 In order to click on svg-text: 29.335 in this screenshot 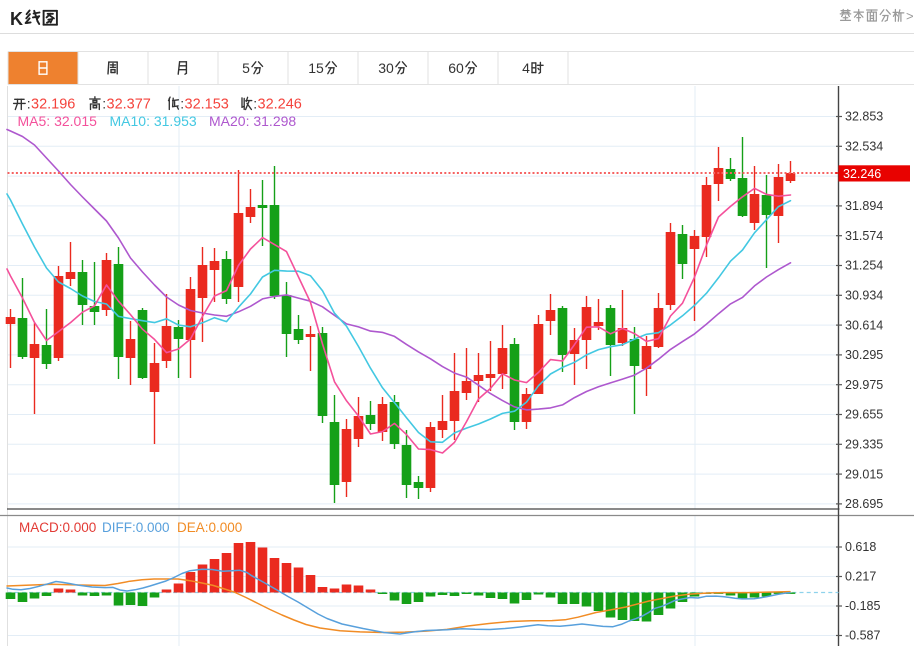, I will do `click(864, 445)`.